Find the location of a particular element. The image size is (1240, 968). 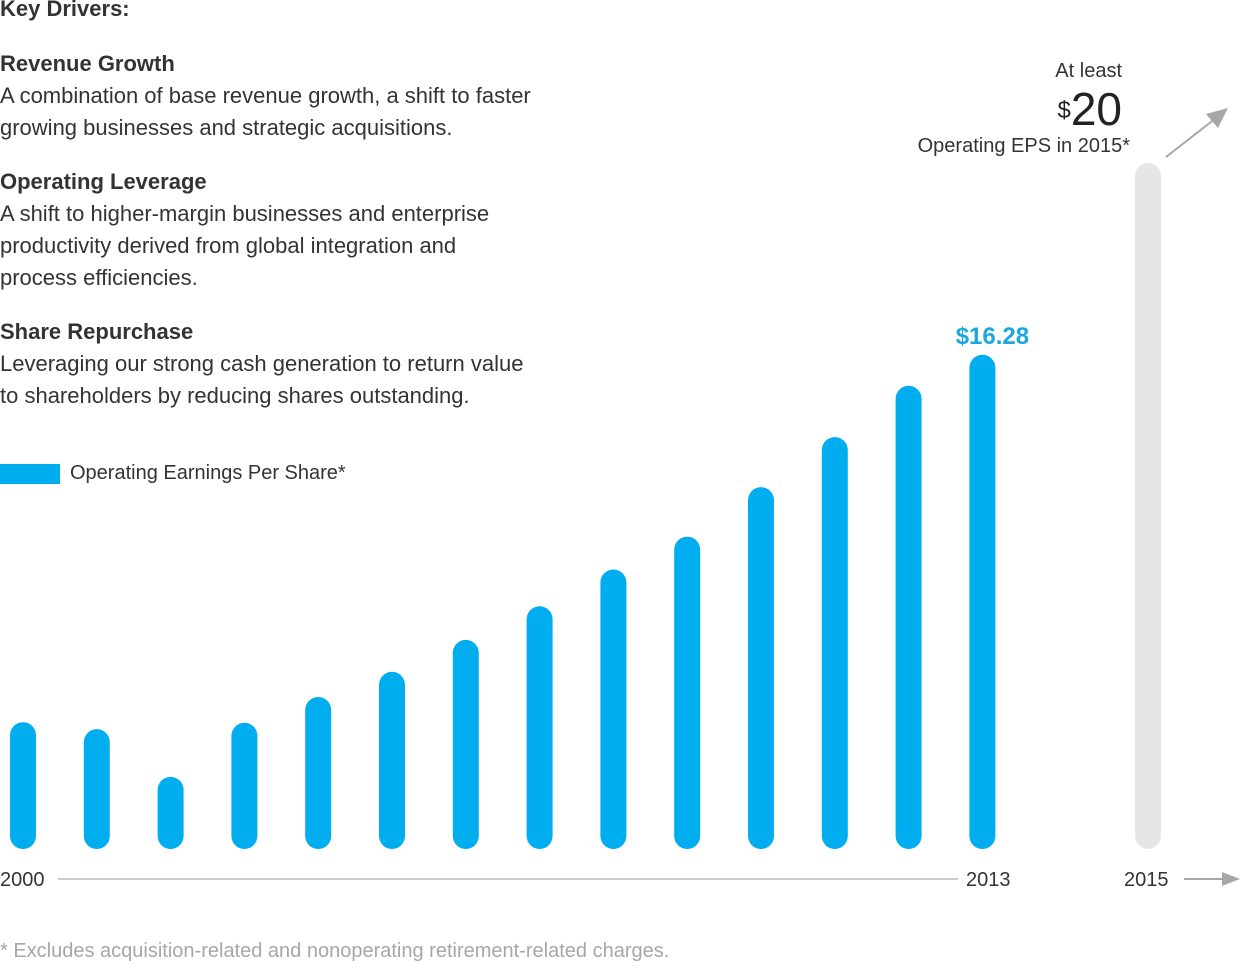

target-callout: At least $20 Operating EPS in 2015* is located at coordinates (1024, 109).